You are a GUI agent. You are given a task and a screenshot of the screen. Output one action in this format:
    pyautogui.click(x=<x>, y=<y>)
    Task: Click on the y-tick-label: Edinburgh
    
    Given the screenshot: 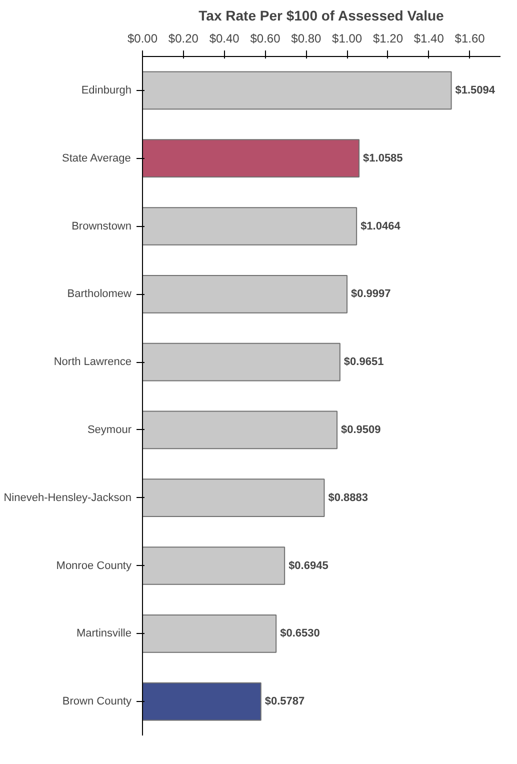 What is the action you would take?
    pyautogui.click(x=106, y=90)
    